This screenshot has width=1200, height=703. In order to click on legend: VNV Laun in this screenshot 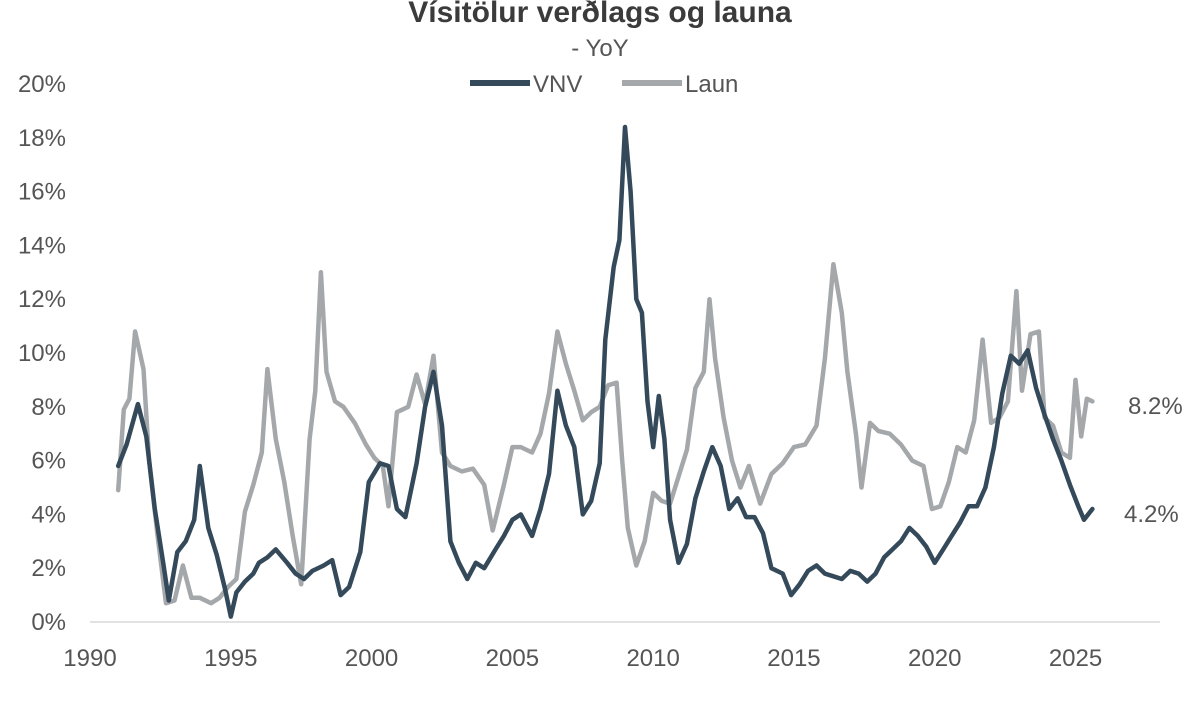, I will do `click(604, 84)`.